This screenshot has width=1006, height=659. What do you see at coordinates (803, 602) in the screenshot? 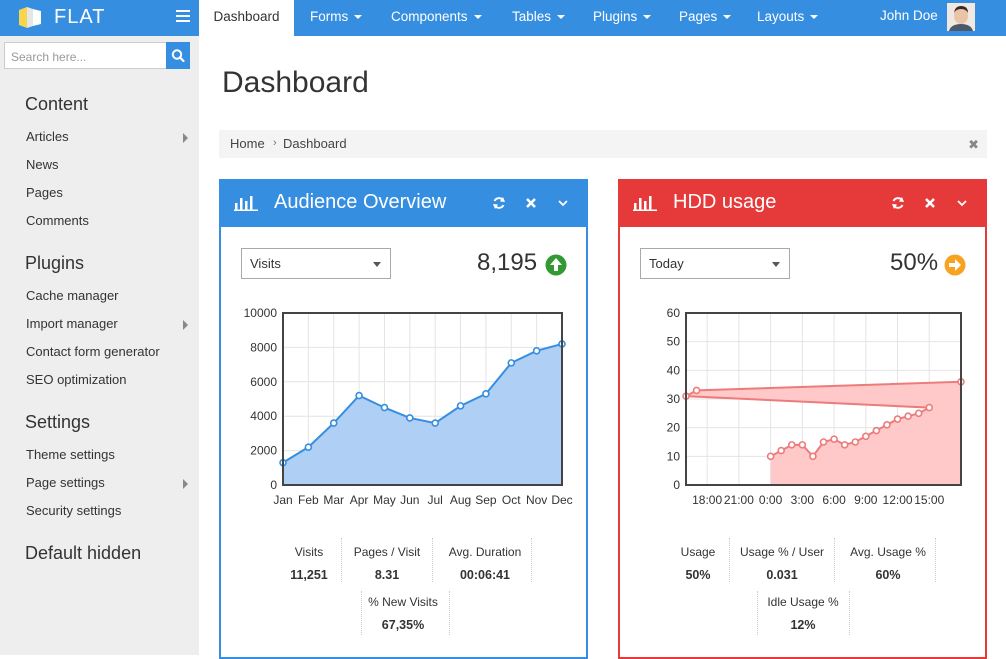
I see `stat-label: Idle Usage %` at bounding box center [803, 602].